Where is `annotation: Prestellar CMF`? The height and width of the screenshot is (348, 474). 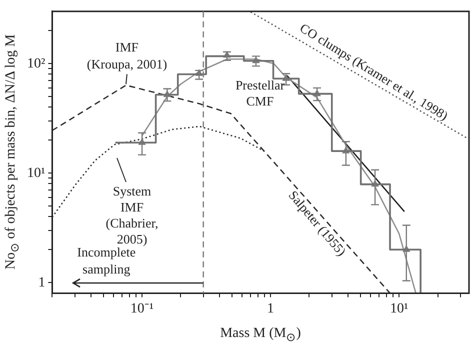 annotation: Prestellar CMF is located at coordinates (260, 92).